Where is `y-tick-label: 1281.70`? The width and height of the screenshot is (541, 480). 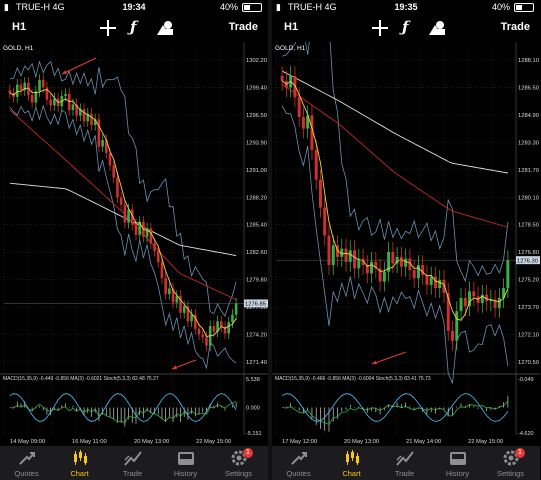 y-tick-label: 1281.70 is located at coordinates (528, 171).